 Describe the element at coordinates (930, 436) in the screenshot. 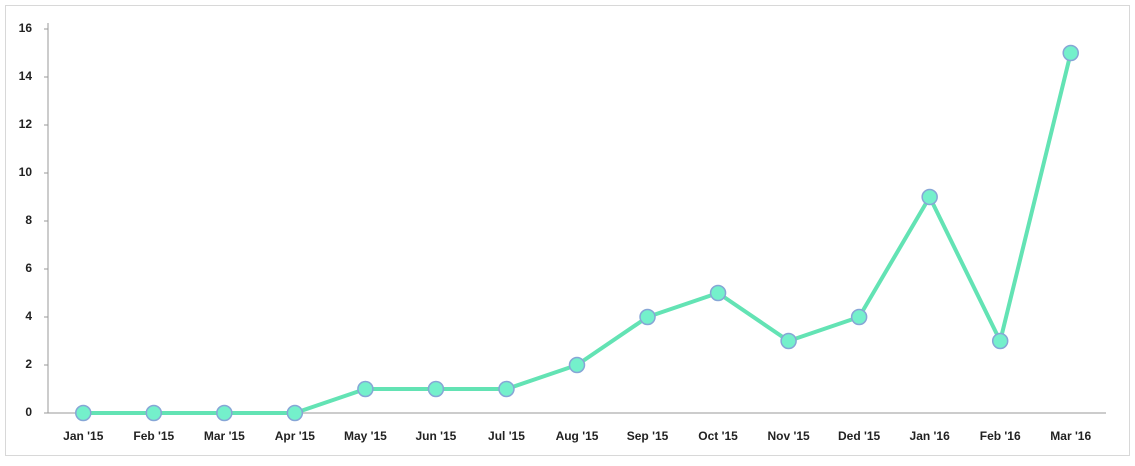

I see `x-tick-label: Jan '16` at that location.